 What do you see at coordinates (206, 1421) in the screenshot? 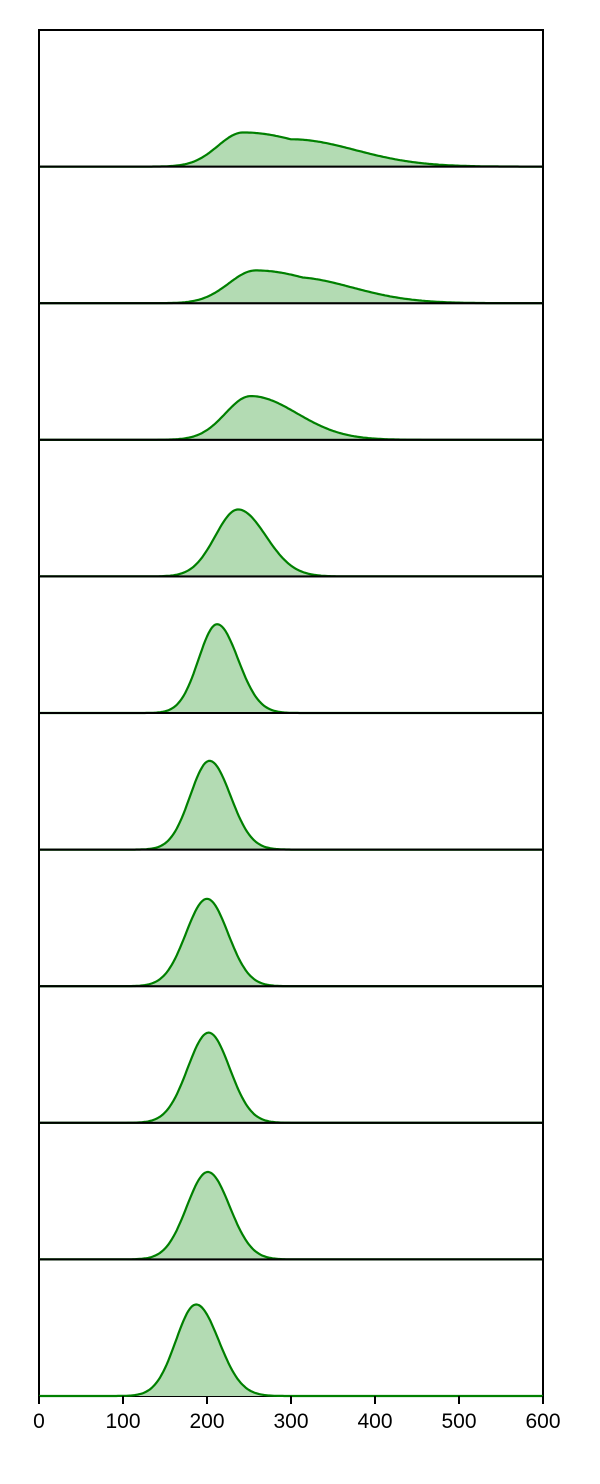
I see `x-tick-label: 200` at bounding box center [206, 1421].